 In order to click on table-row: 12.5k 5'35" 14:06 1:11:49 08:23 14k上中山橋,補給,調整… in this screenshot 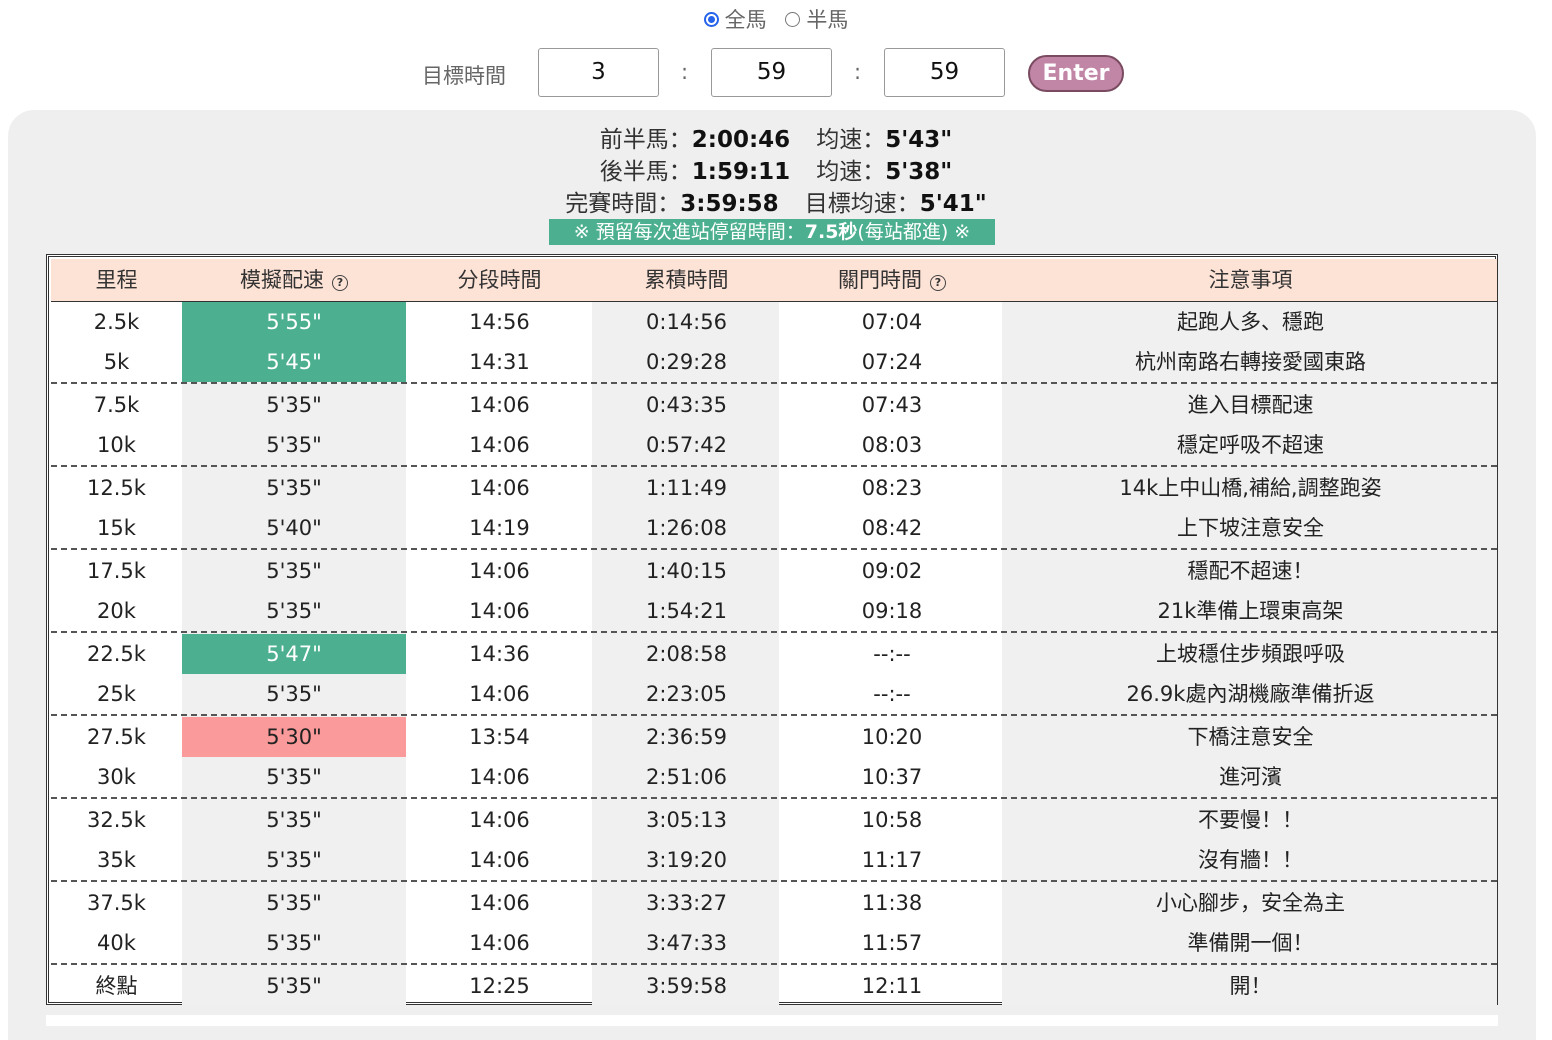, I will do `click(774, 488)`.